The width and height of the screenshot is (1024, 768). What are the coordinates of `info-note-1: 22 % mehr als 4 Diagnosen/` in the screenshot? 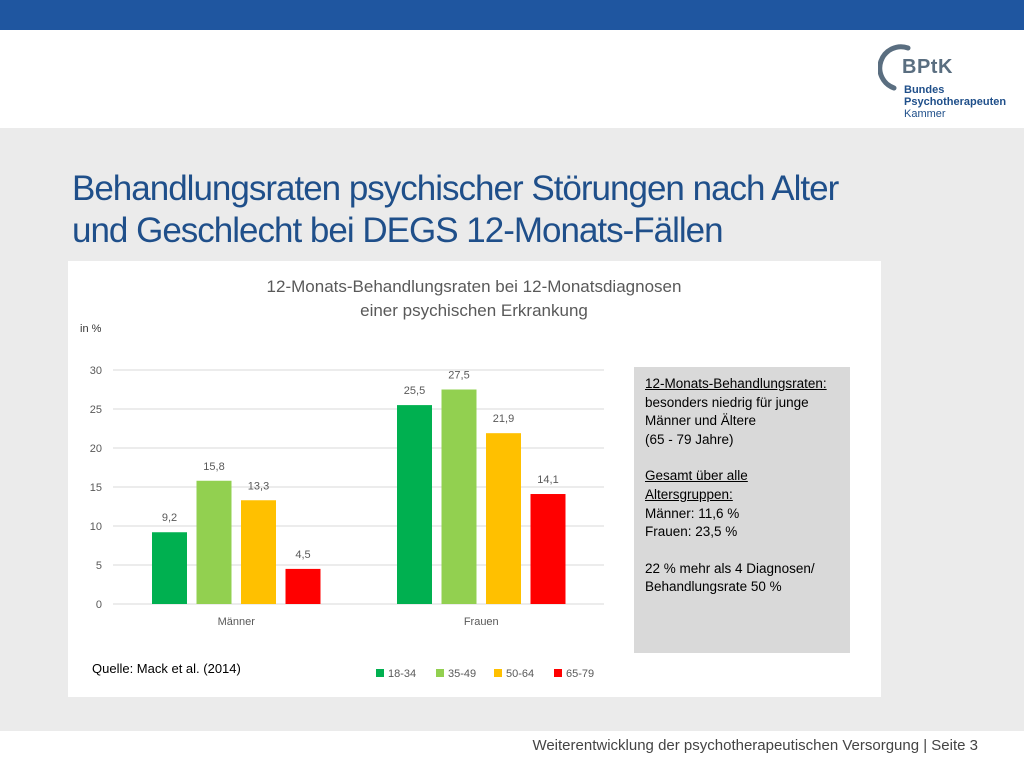 It's located at (730, 568).